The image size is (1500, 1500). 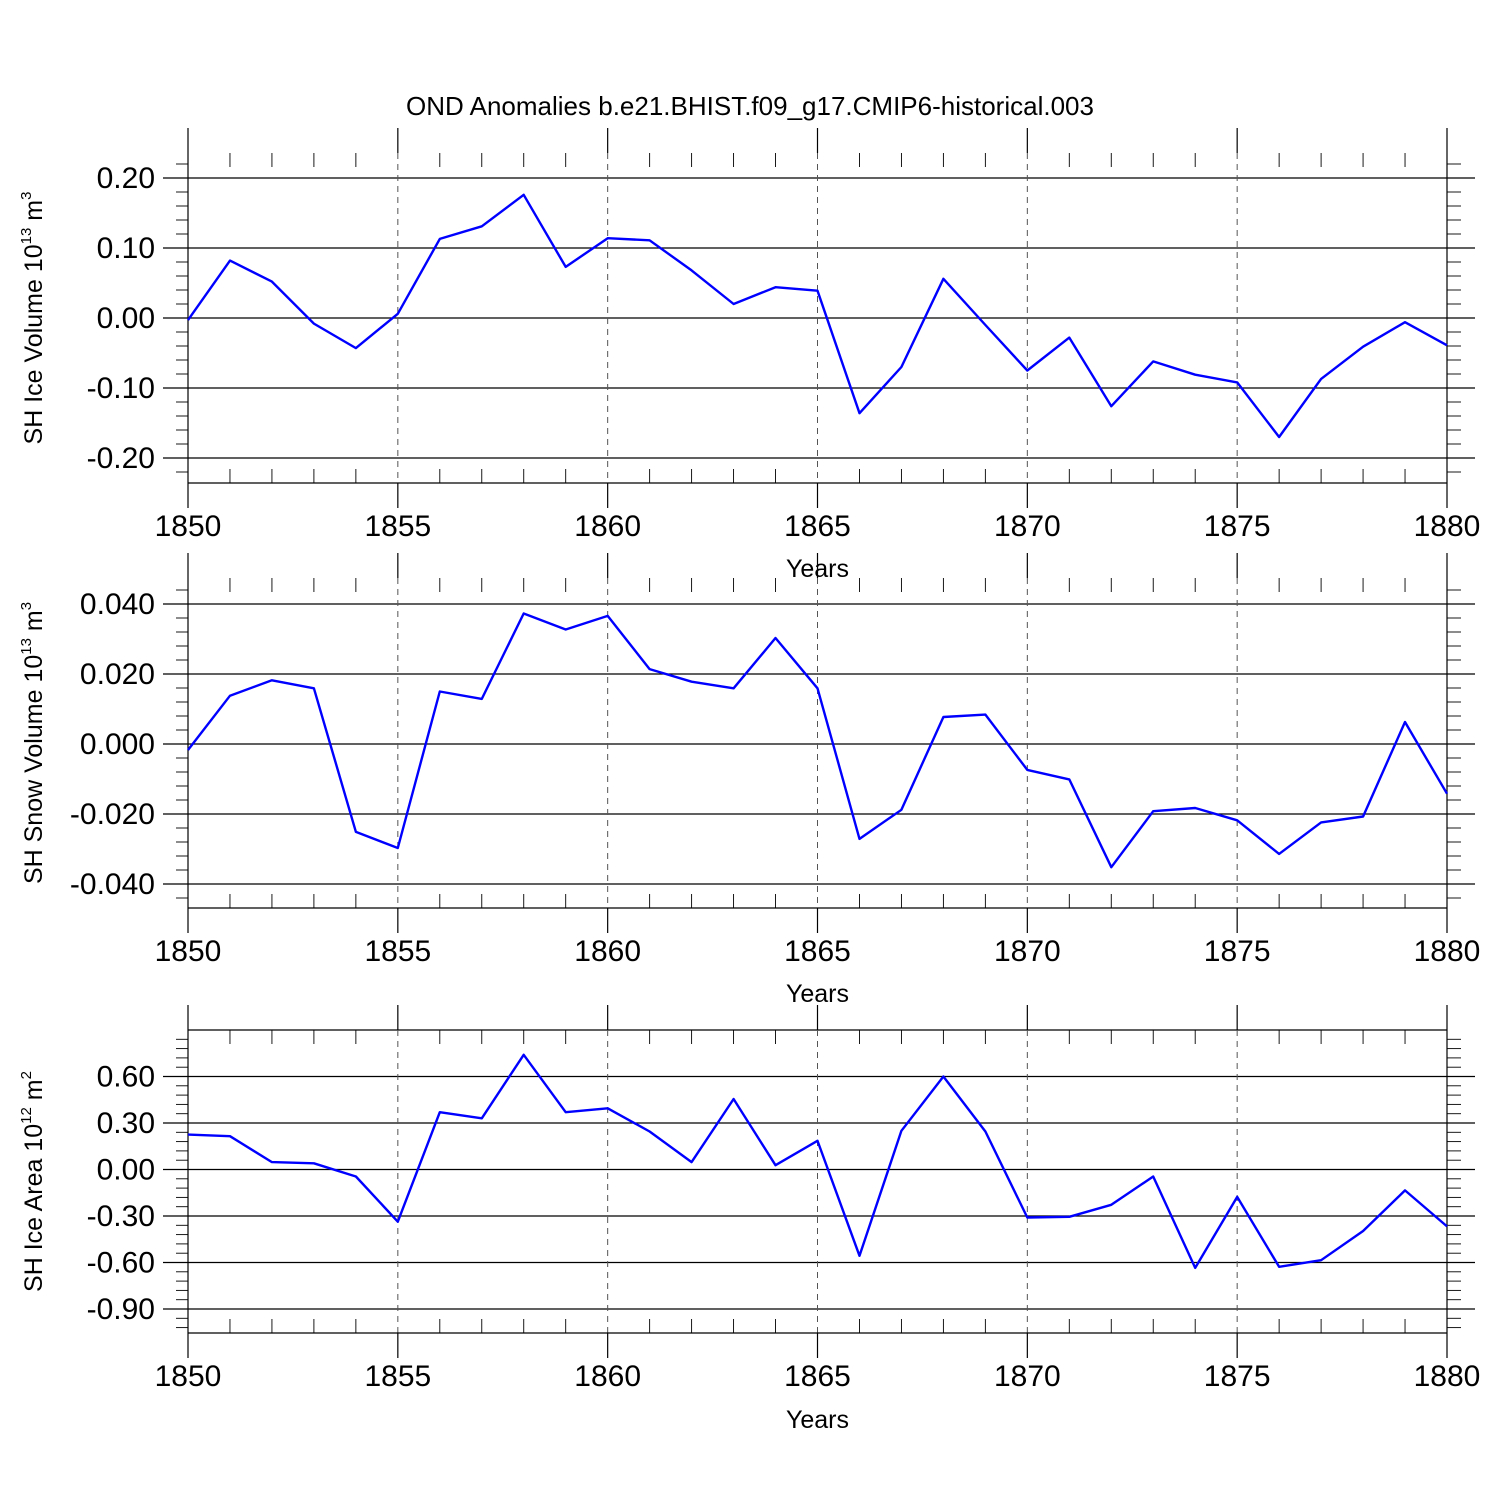 What do you see at coordinates (126, 1170) in the screenshot?
I see `y-tick-label-3: 0.00` at bounding box center [126, 1170].